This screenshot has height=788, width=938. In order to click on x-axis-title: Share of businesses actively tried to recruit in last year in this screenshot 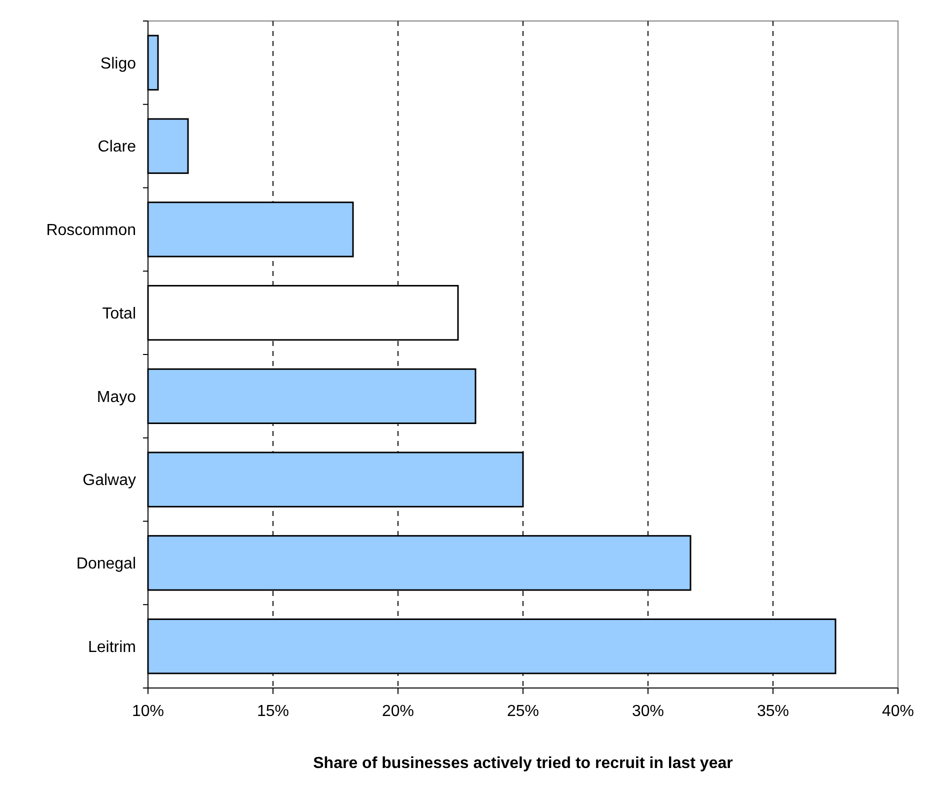, I will do `click(523, 763)`.